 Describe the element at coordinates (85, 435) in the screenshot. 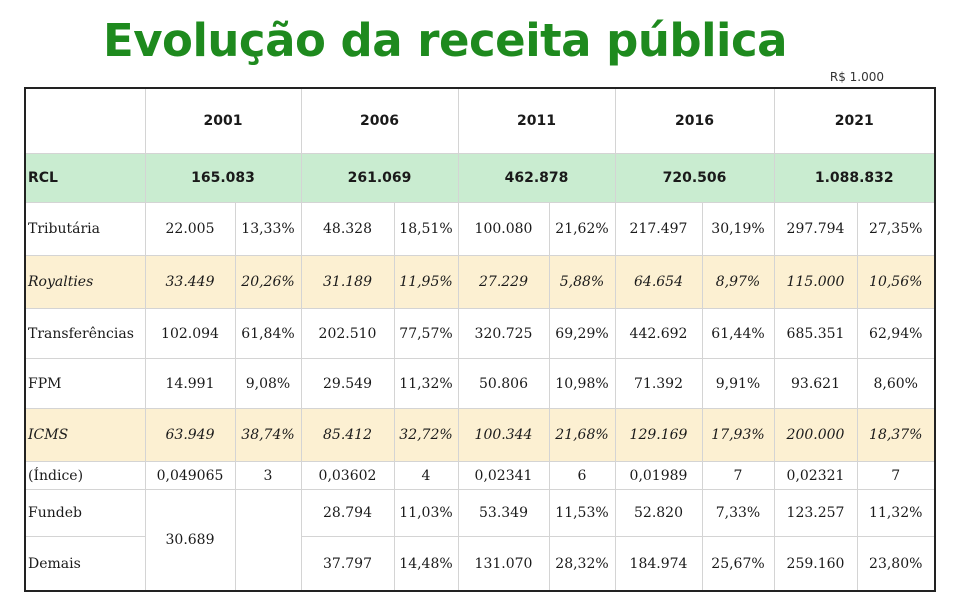

I see `row-label: ICMS` at that location.